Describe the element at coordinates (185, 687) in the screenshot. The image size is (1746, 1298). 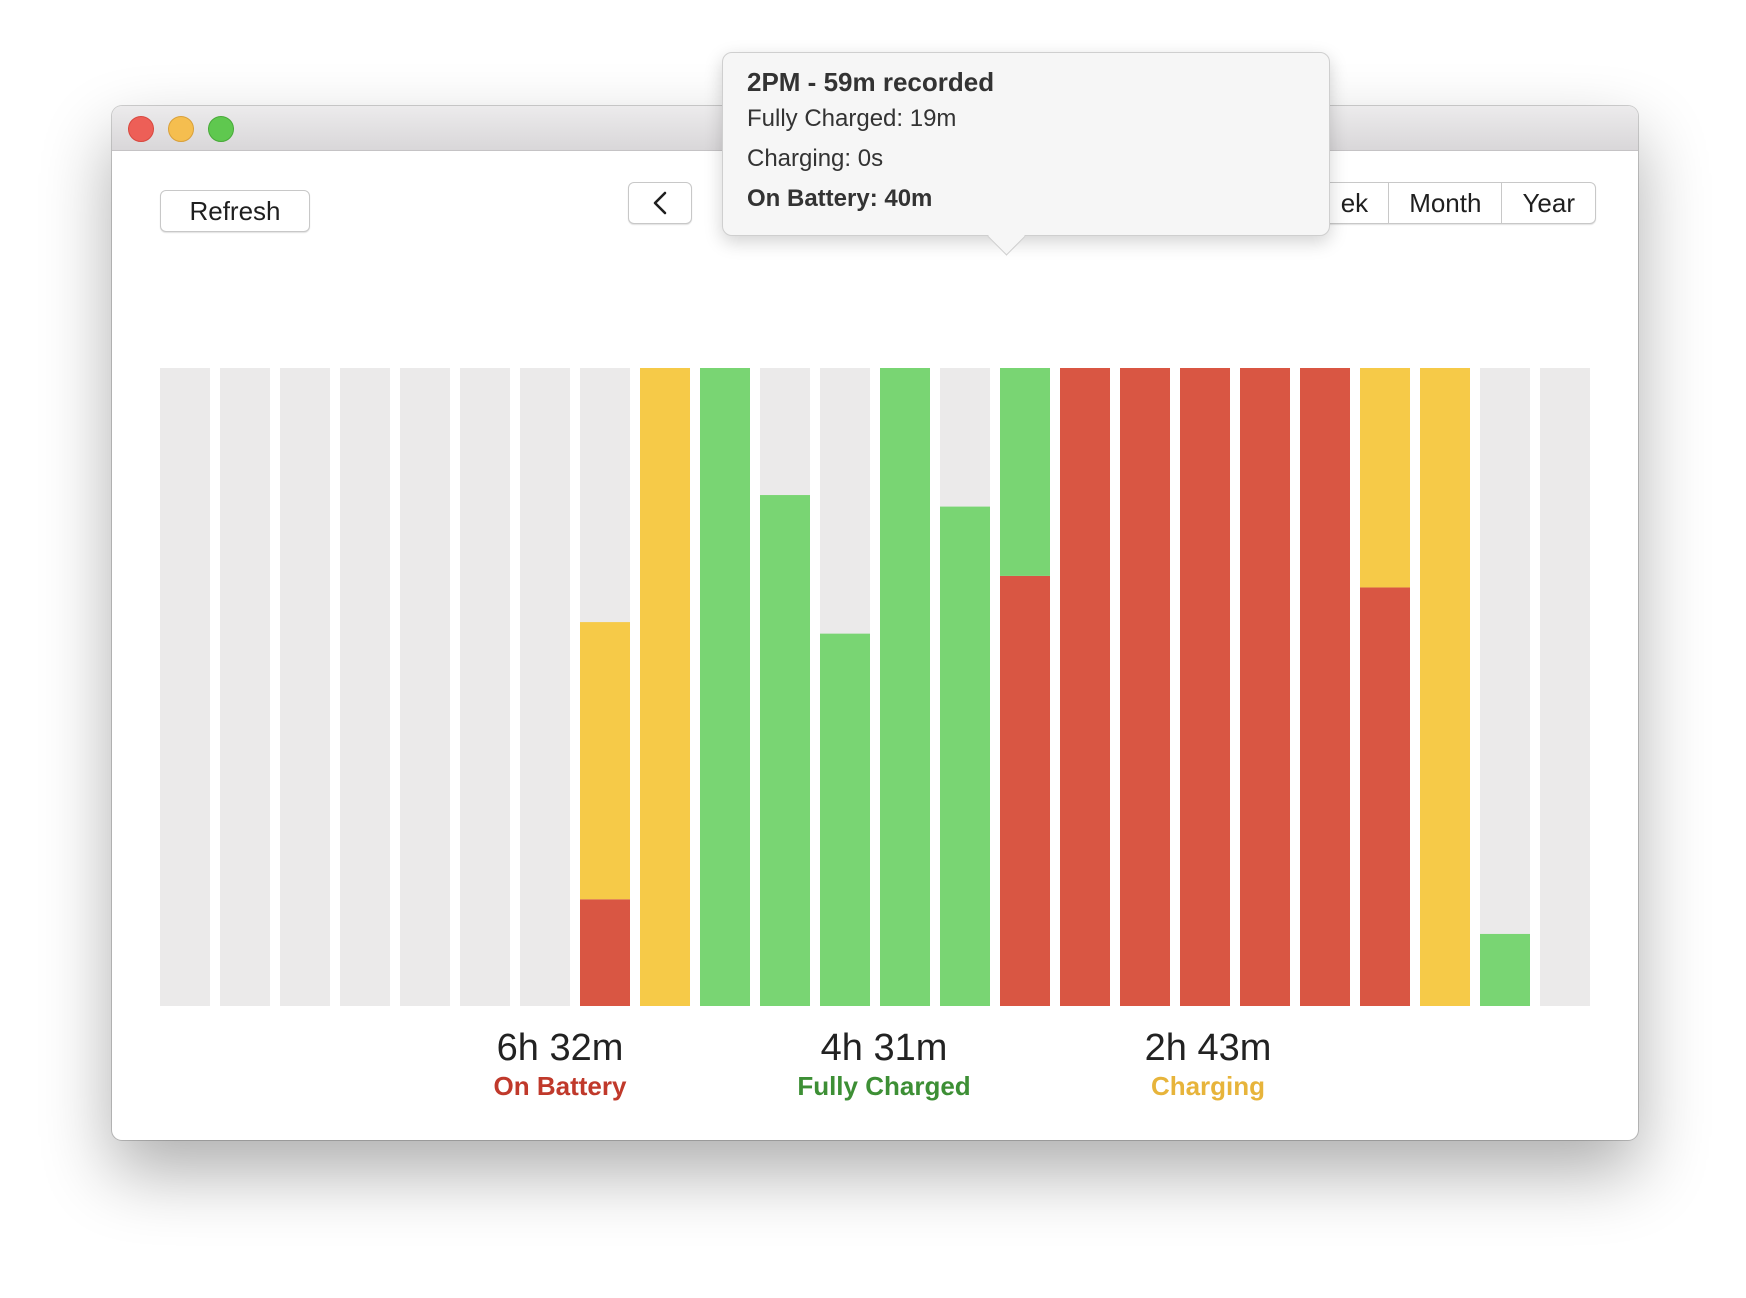
I see `bar-track-12am` at that location.